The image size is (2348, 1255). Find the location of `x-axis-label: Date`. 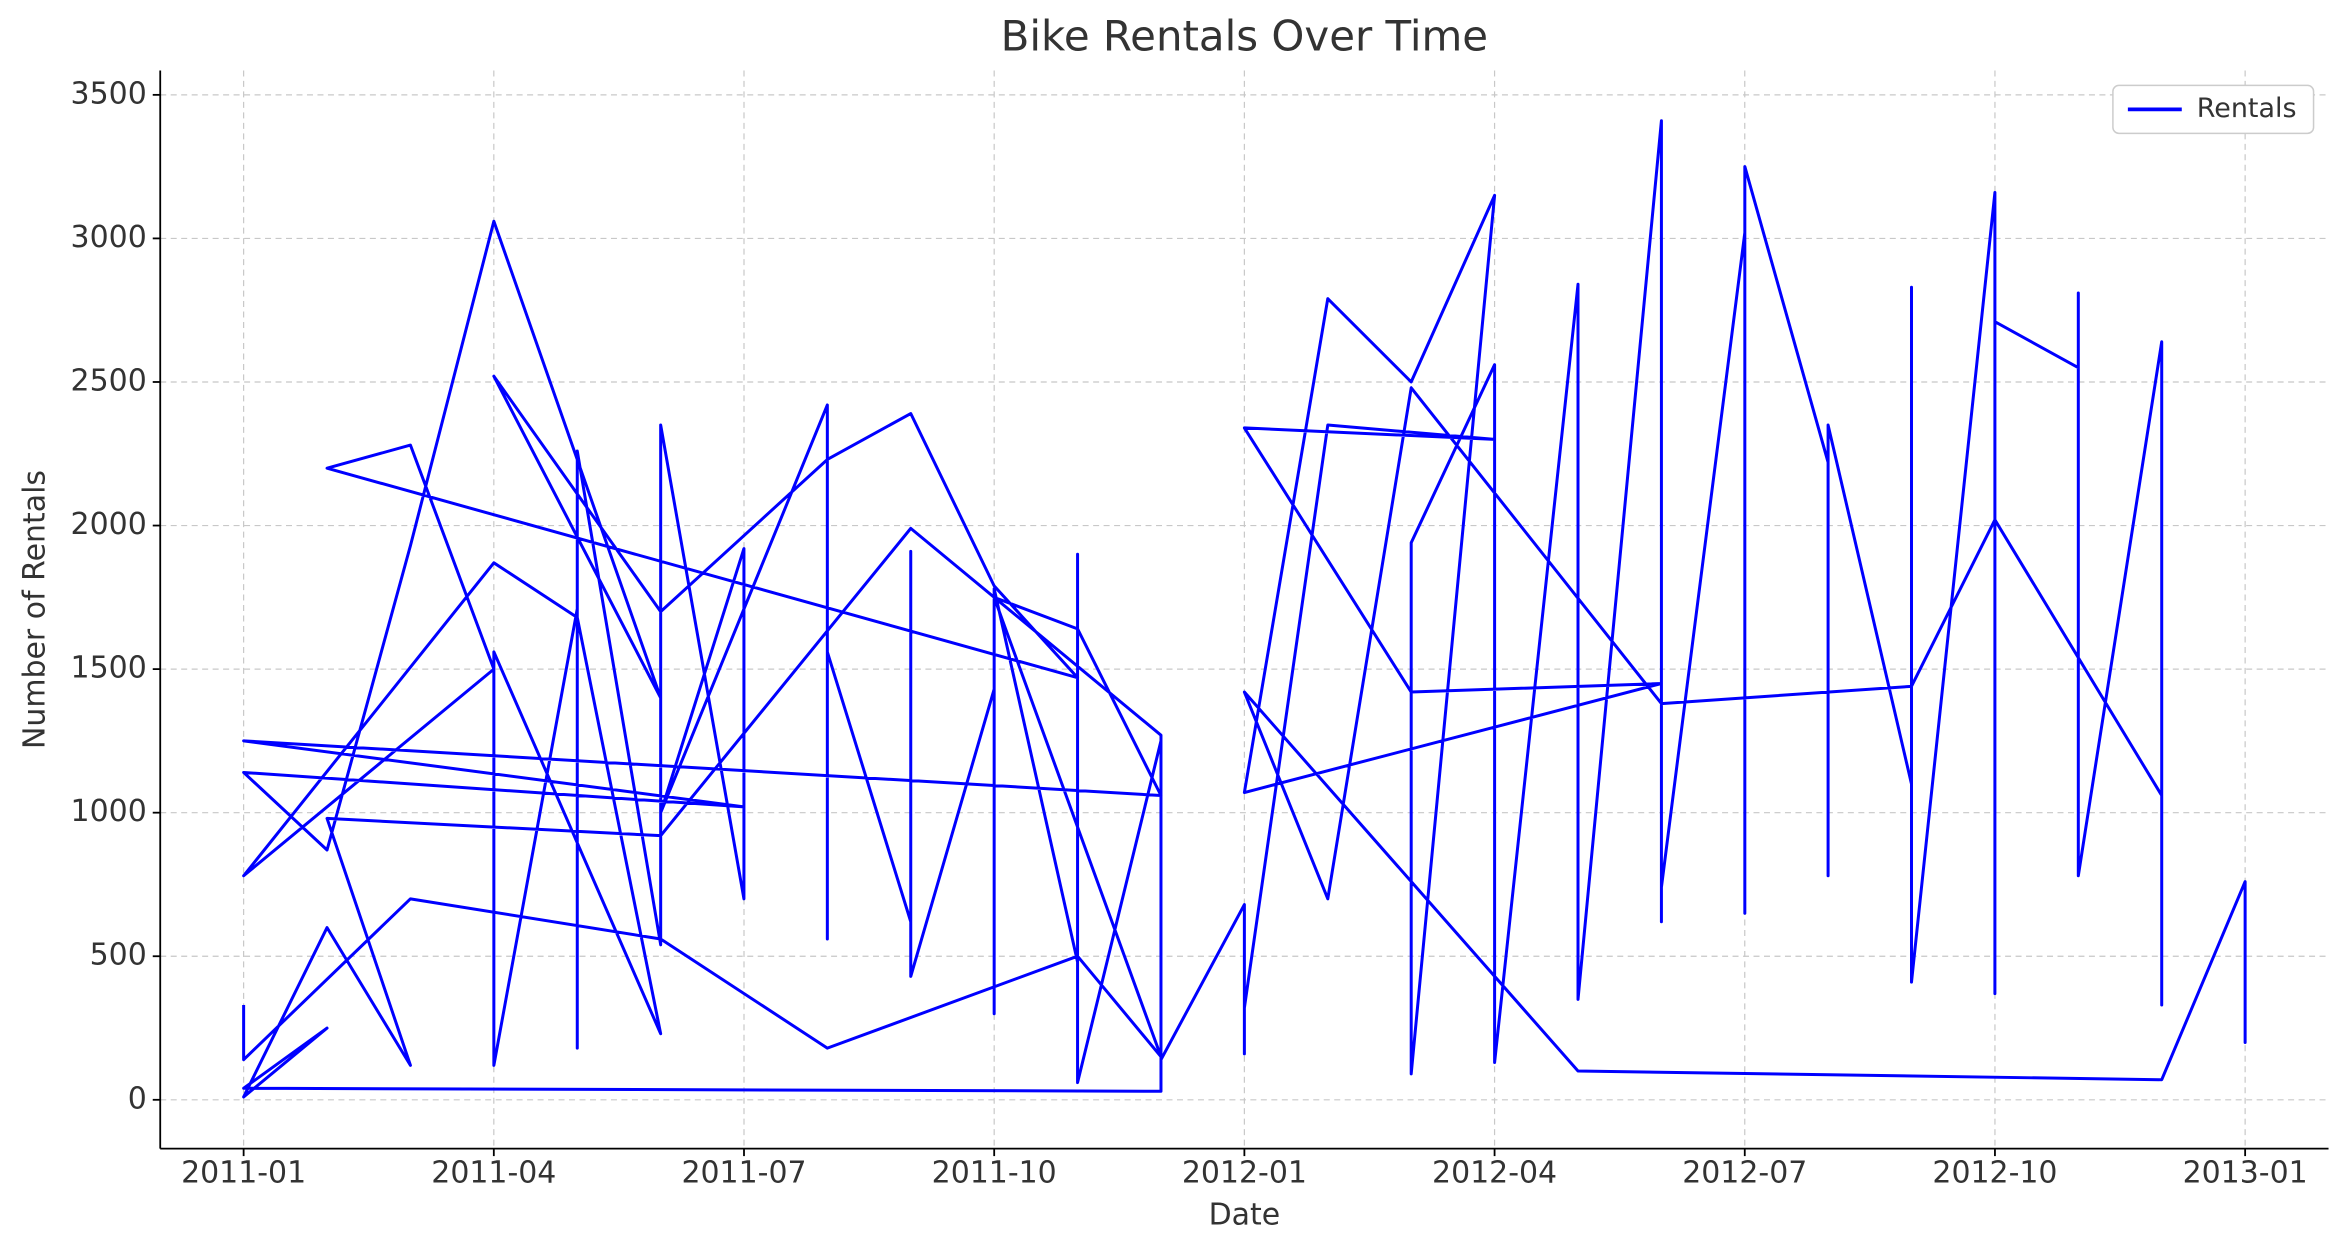

x-axis-label: Date is located at coordinates (1245, 1214).